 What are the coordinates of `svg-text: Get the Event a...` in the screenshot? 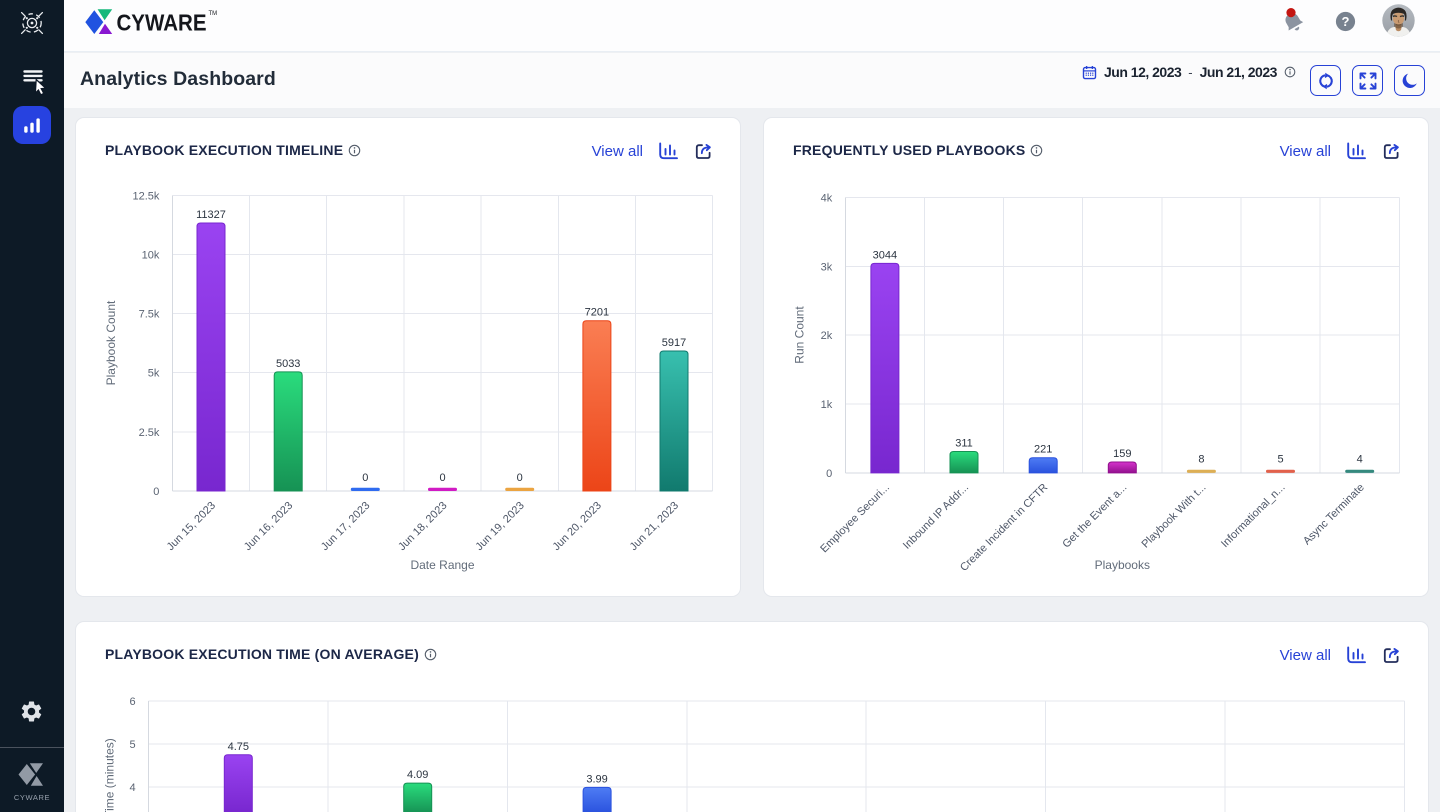 It's located at (1094, 516).